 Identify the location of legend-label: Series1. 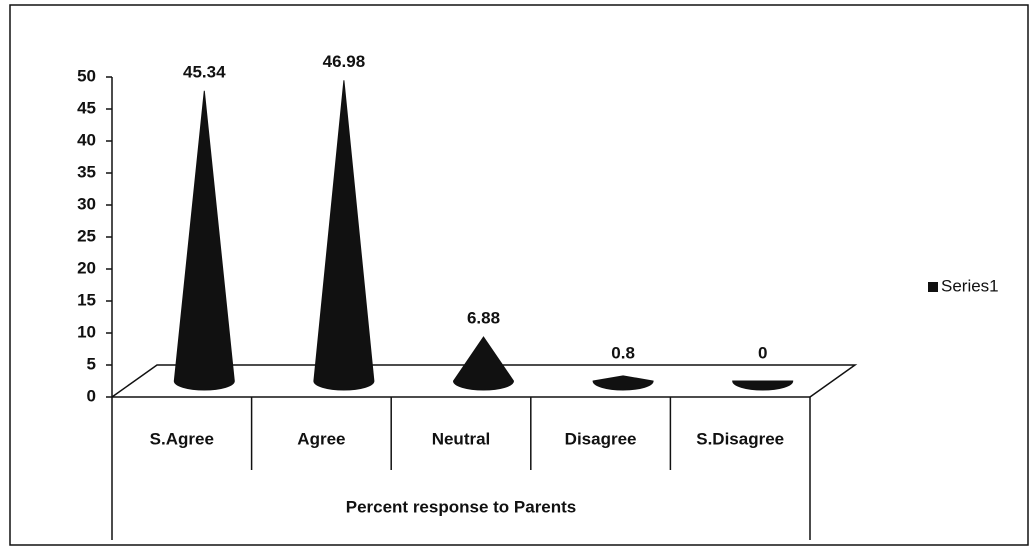
(970, 285).